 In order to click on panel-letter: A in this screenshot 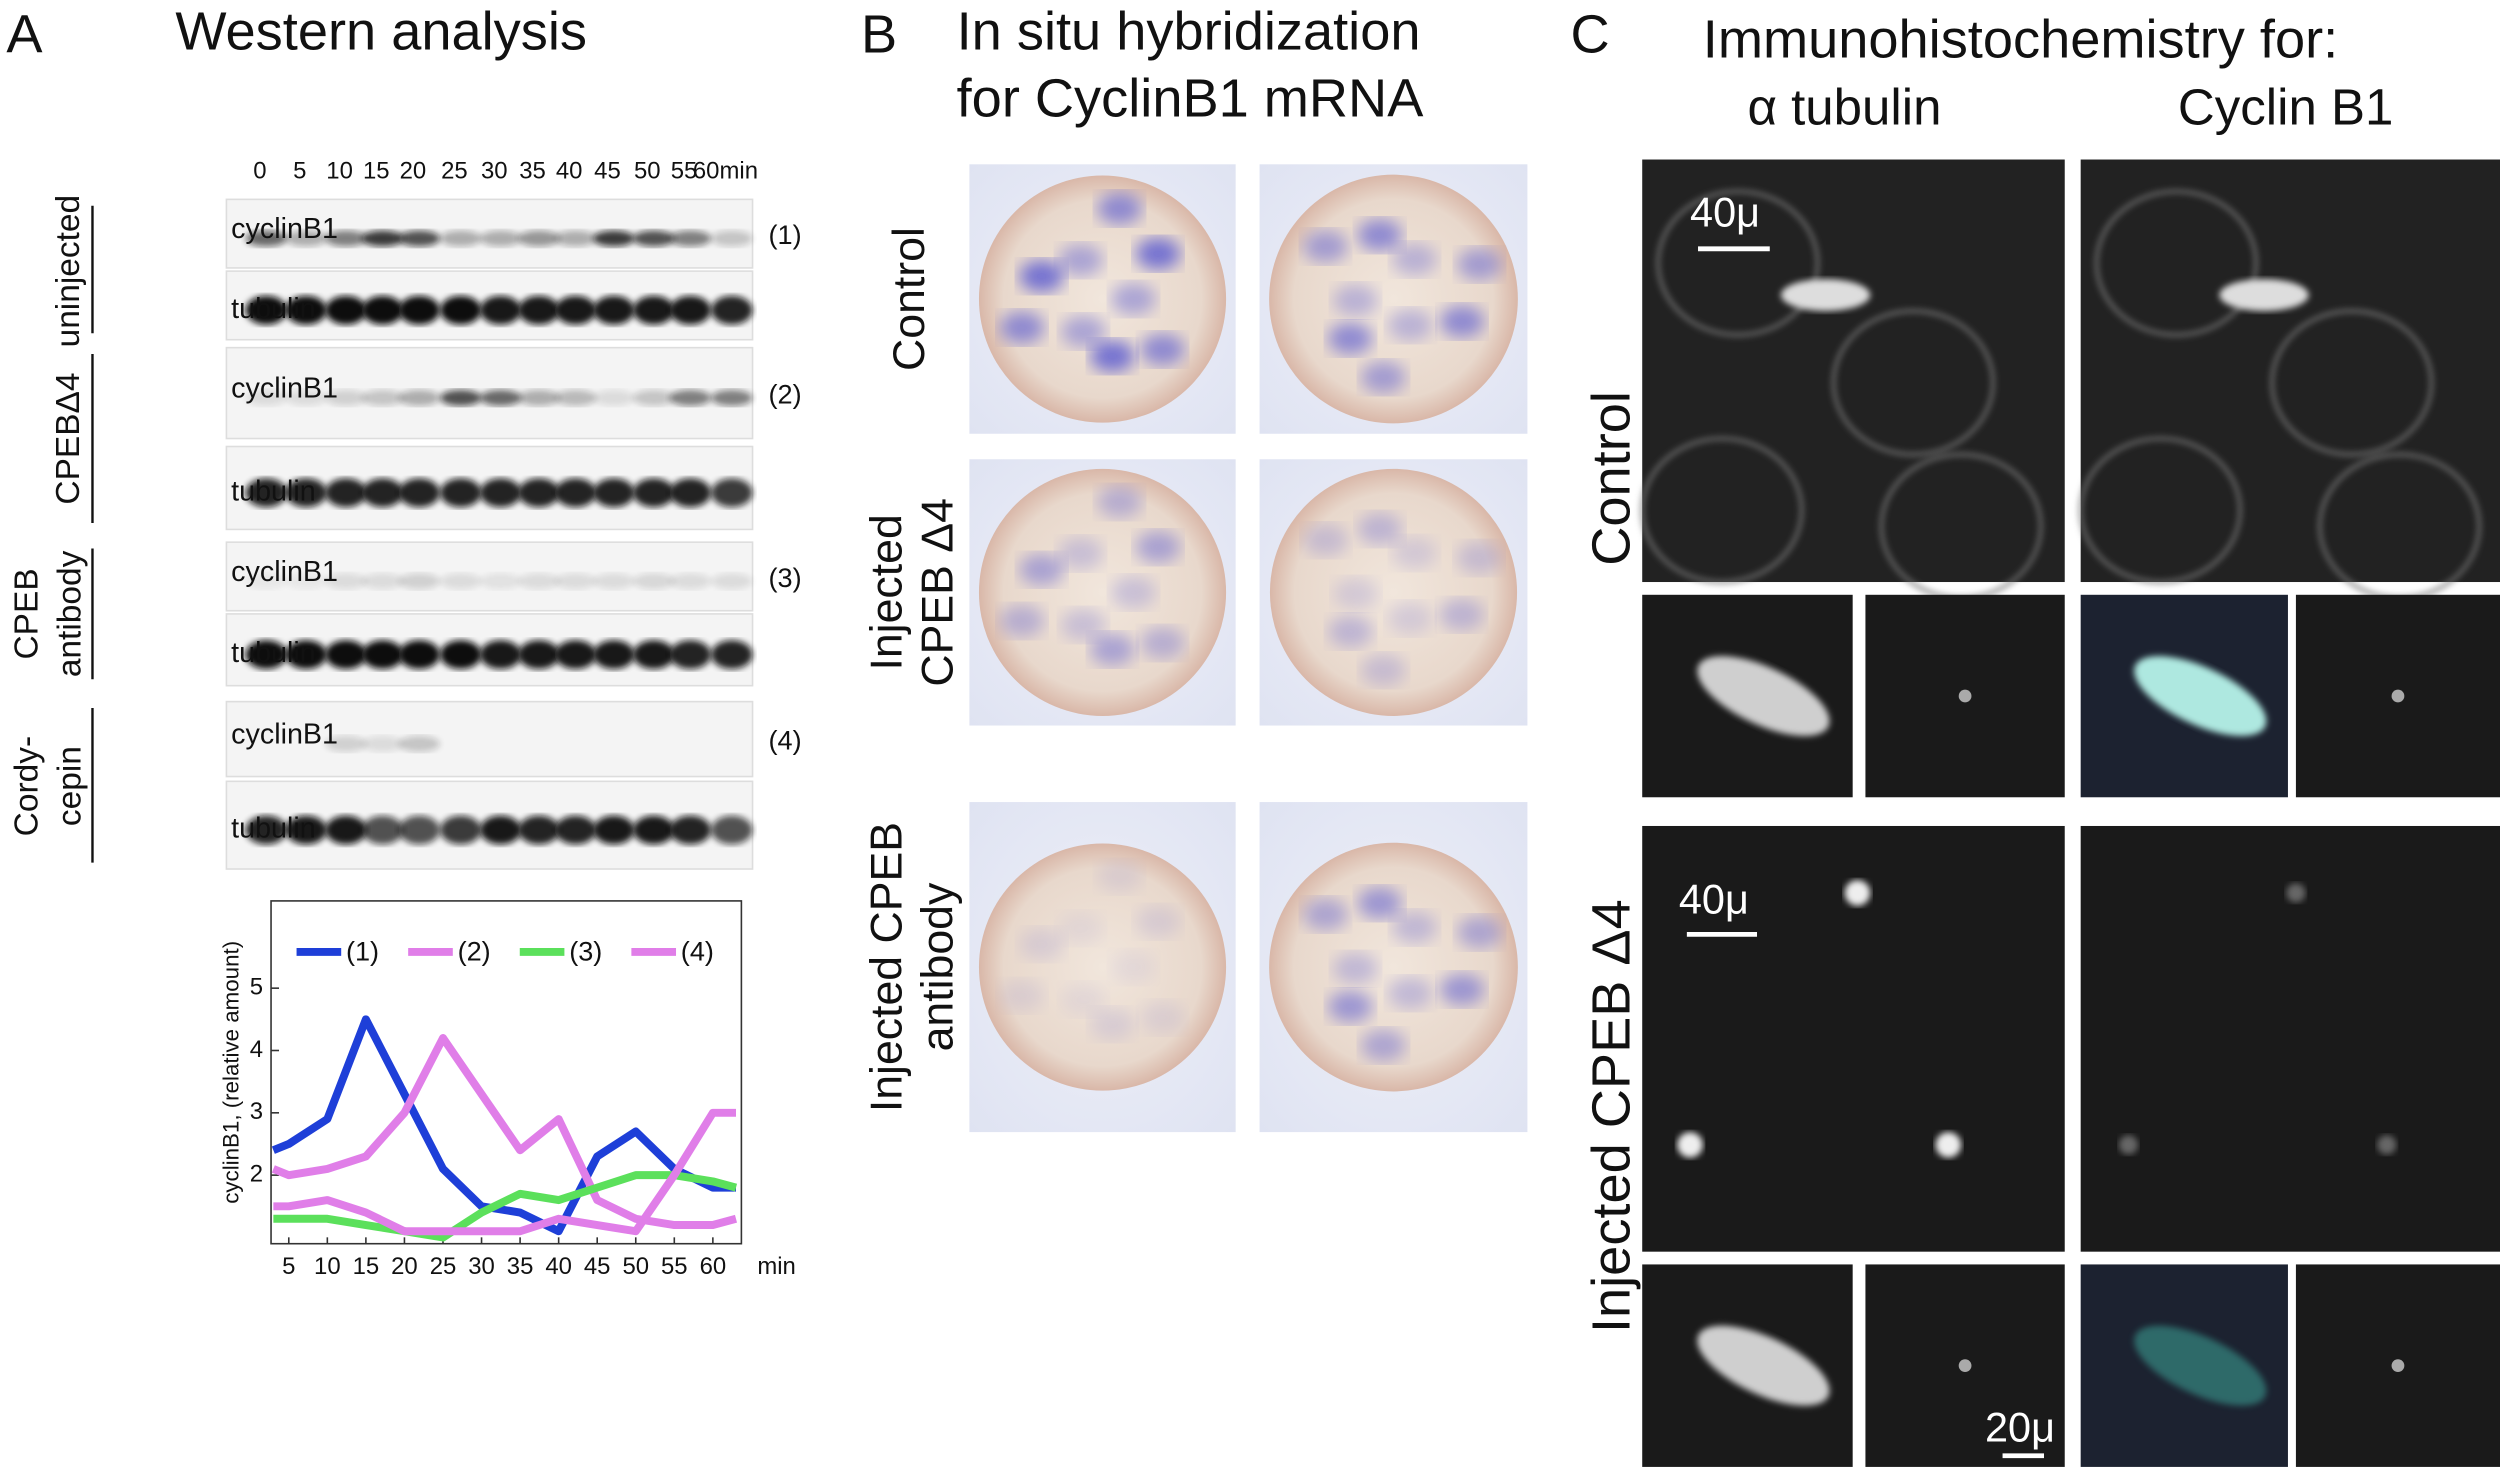, I will do `click(24, 35)`.